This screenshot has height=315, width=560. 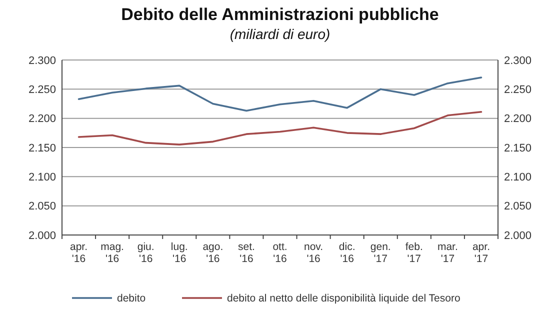 What do you see at coordinates (518, 119) in the screenshot?
I see `y2-tick-label: 2.200` at bounding box center [518, 119].